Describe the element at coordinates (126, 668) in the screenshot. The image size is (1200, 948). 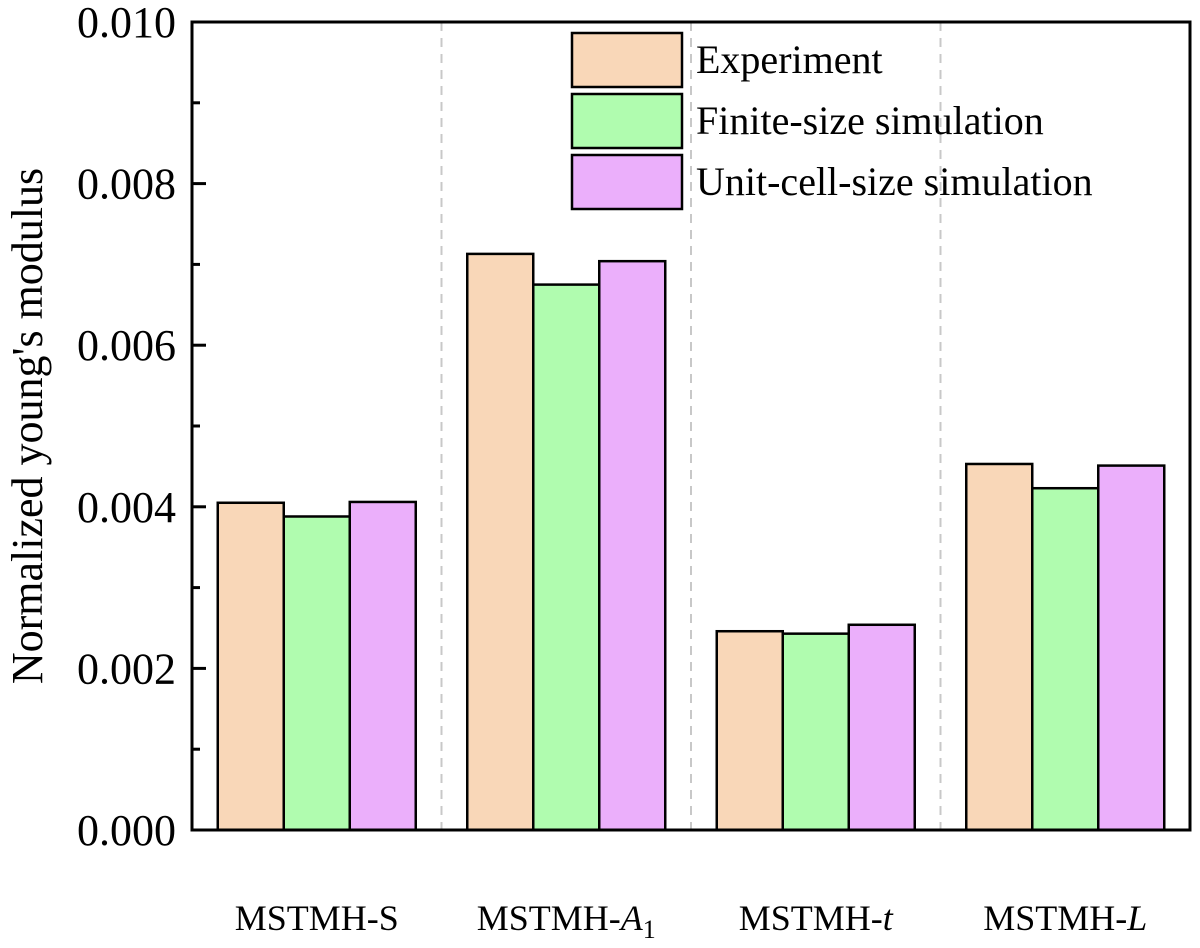
I see `y-tick-label: 0.002` at that location.